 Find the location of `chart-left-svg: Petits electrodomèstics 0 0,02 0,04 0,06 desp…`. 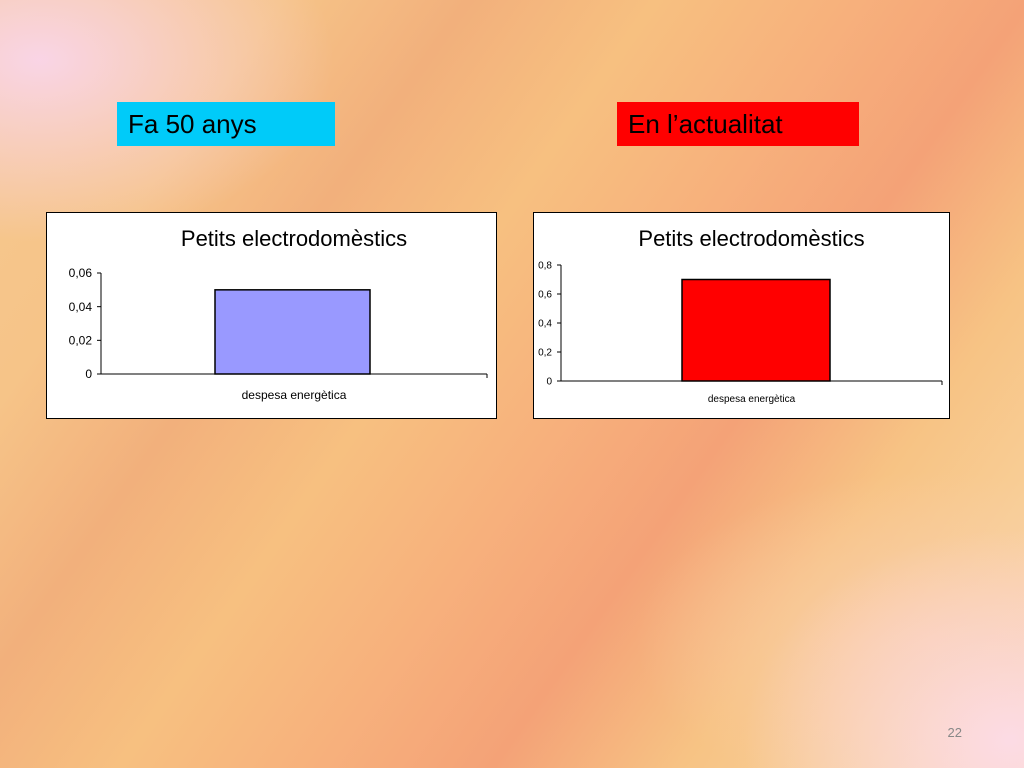

chart-left-svg: Petits electrodomèstics 0 0,02 0,04 0,06 desp… is located at coordinates (278, 314).